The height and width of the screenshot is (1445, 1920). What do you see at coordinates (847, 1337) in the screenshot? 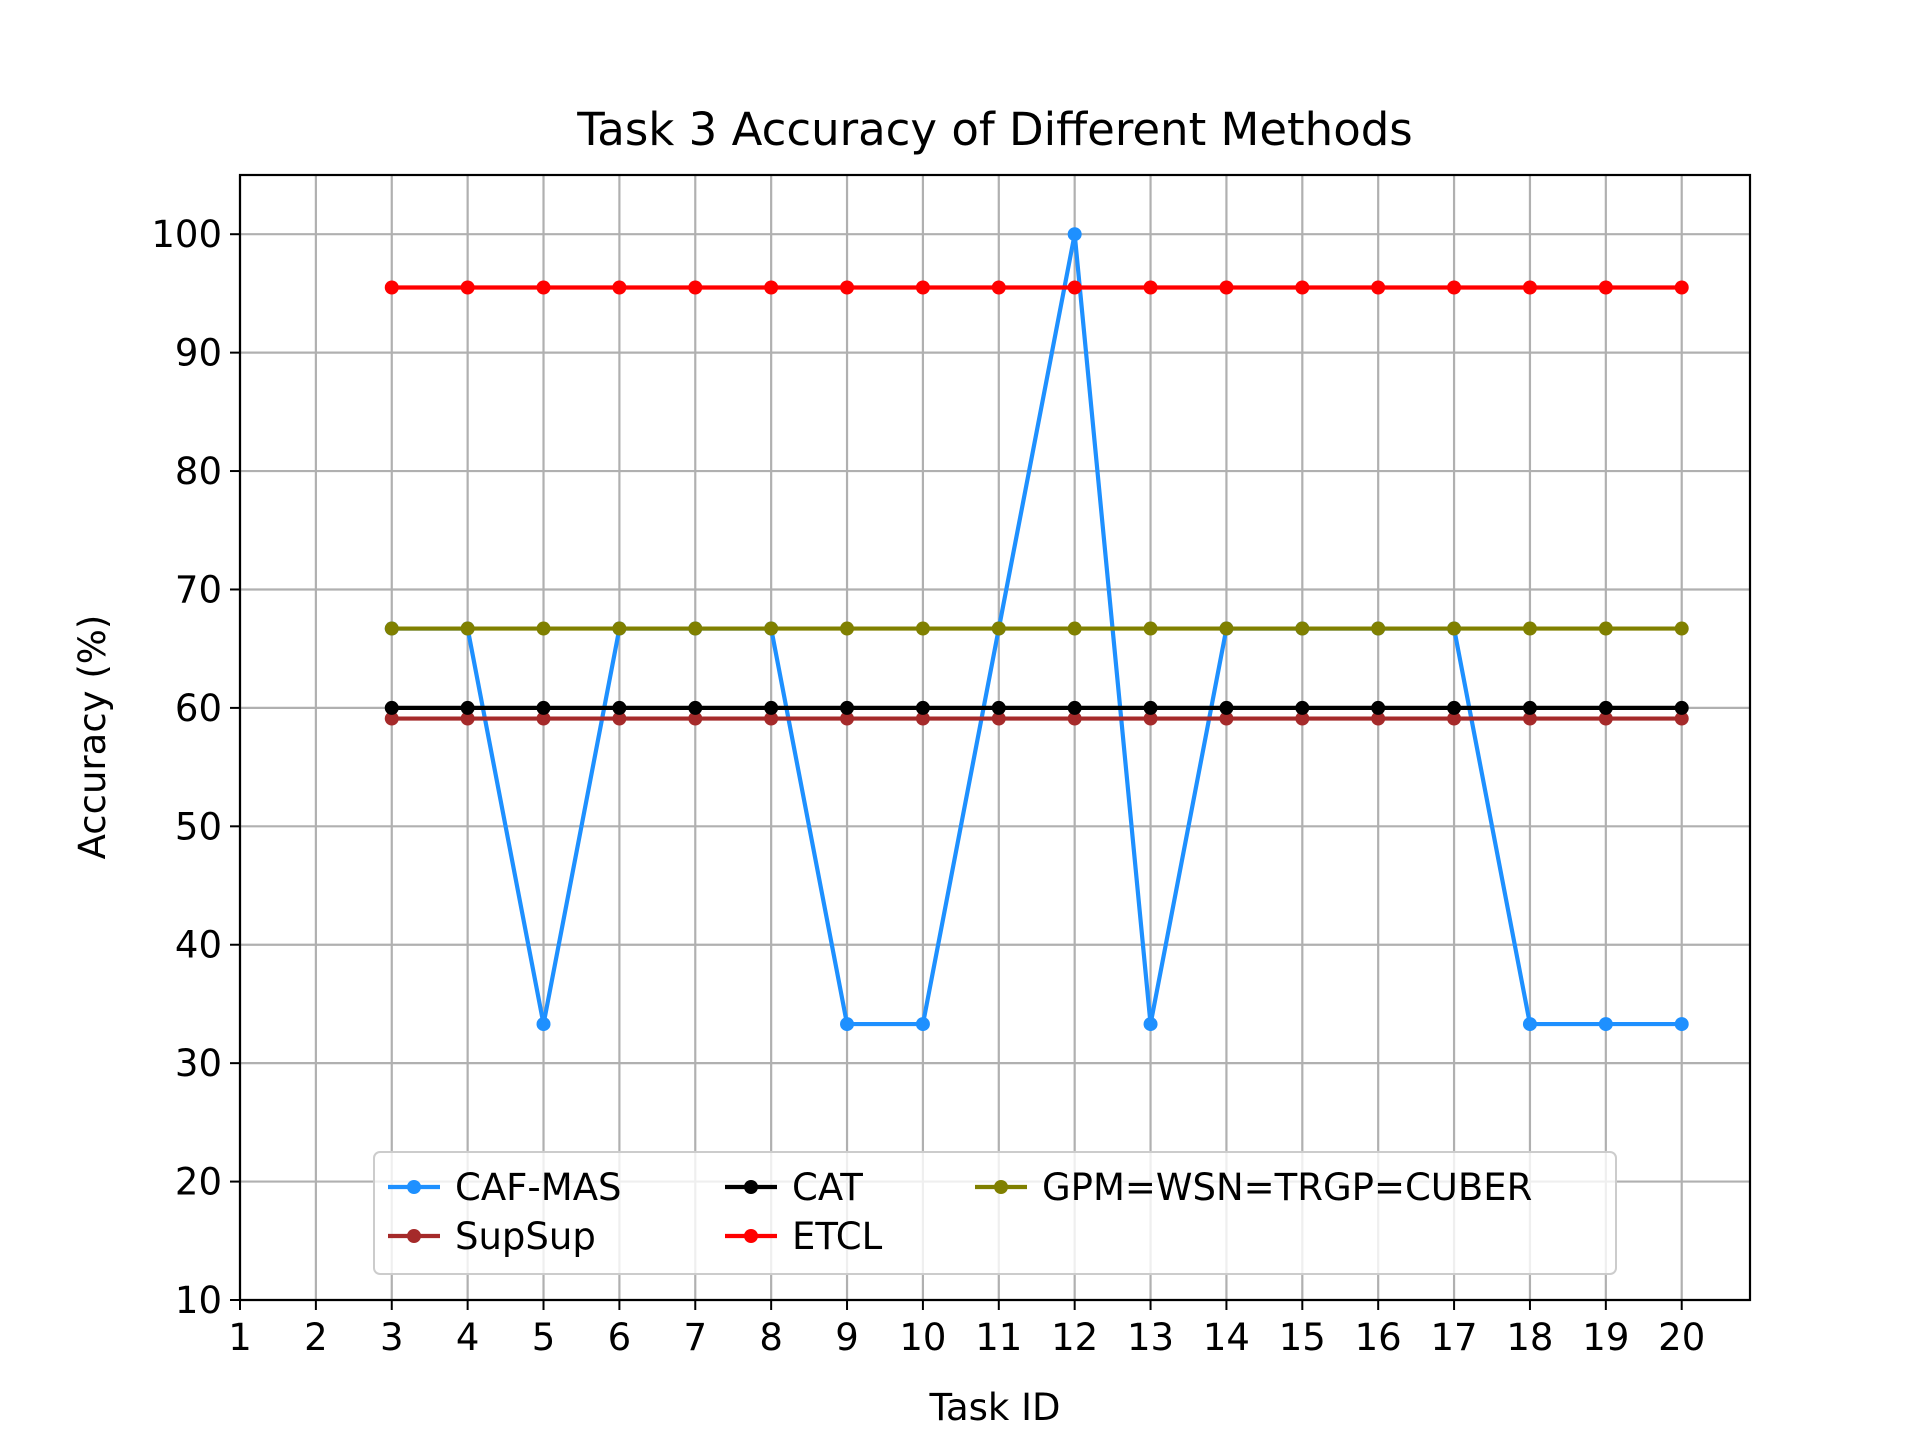
I see `x-tick-label: 9` at bounding box center [847, 1337].